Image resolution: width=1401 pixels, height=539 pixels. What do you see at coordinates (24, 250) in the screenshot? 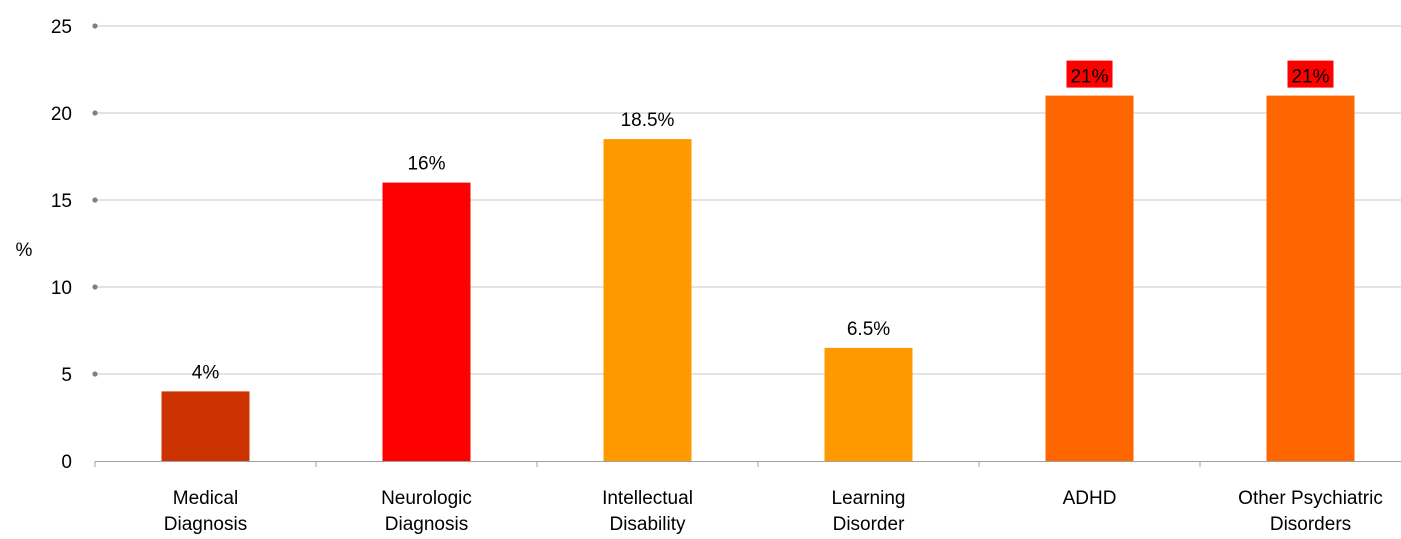
I see `y-axis-label: %` at bounding box center [24, 250].